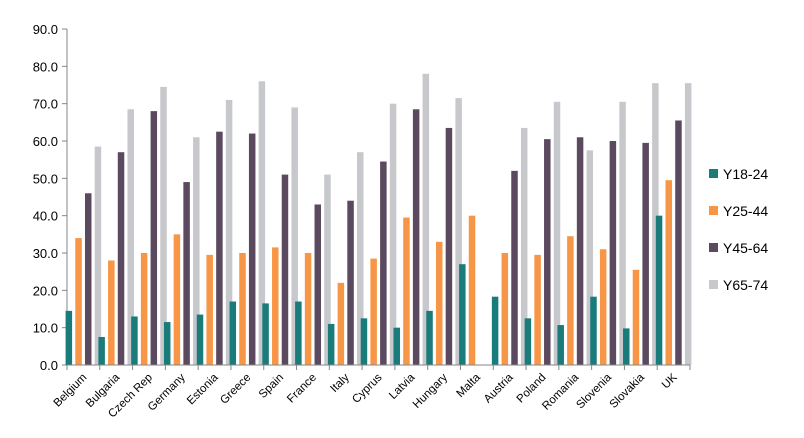 The width and height of the screenshot is (804, 438). I want to click on bar-y65-74-romania, so click(590, 257).